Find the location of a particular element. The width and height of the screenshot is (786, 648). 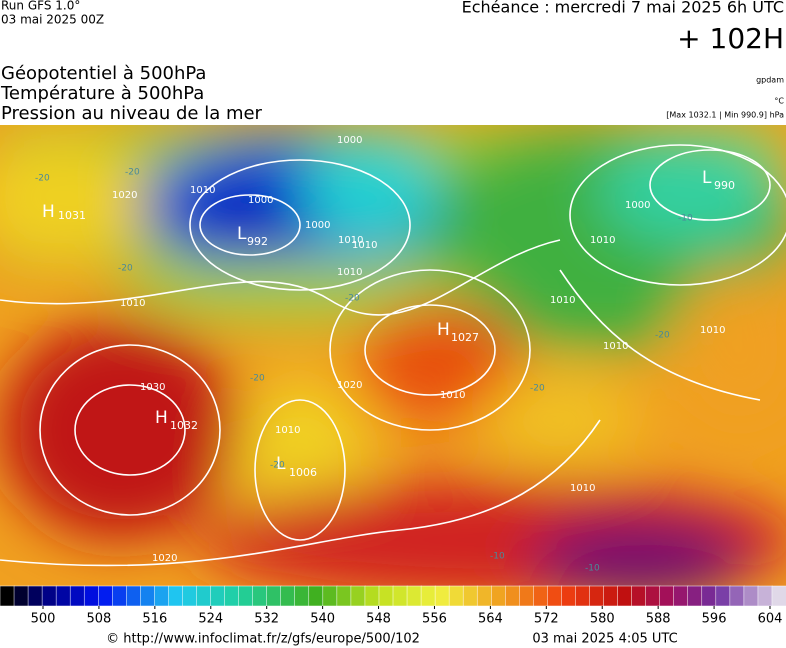

center-value: 1031 is located at coordinates (72, 215).